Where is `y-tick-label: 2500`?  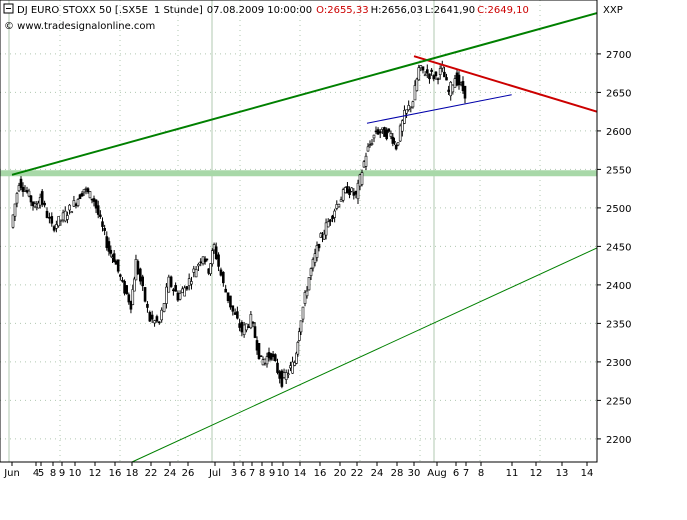 y-tick-label: 2500 is located at coordinates (618, 209).